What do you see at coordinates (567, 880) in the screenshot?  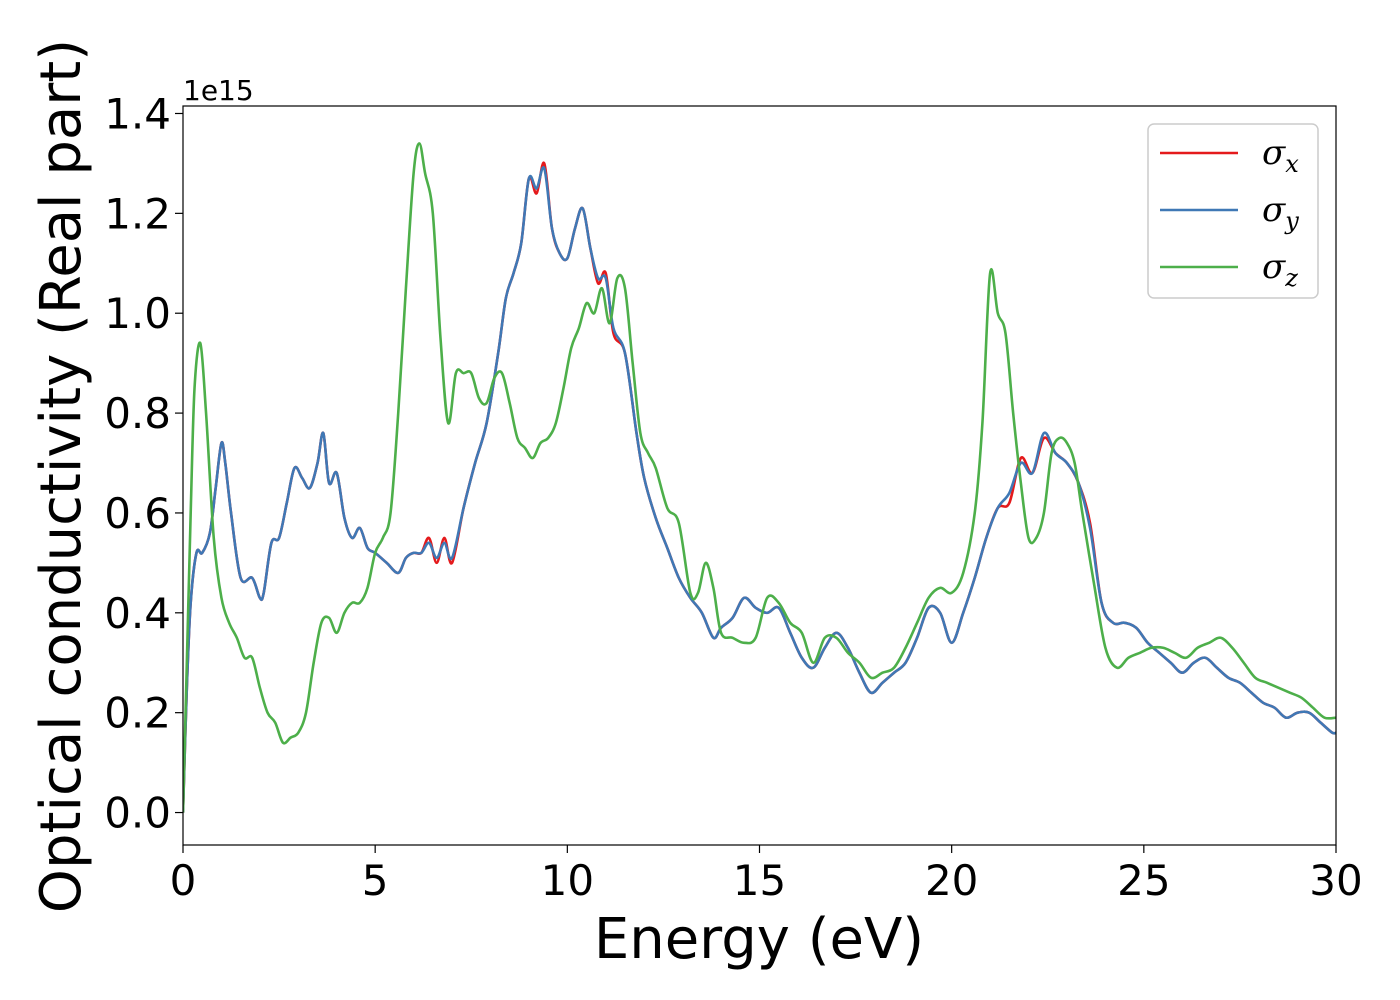 I see `x-tick-label: 10` at bounding box center [567, 880].